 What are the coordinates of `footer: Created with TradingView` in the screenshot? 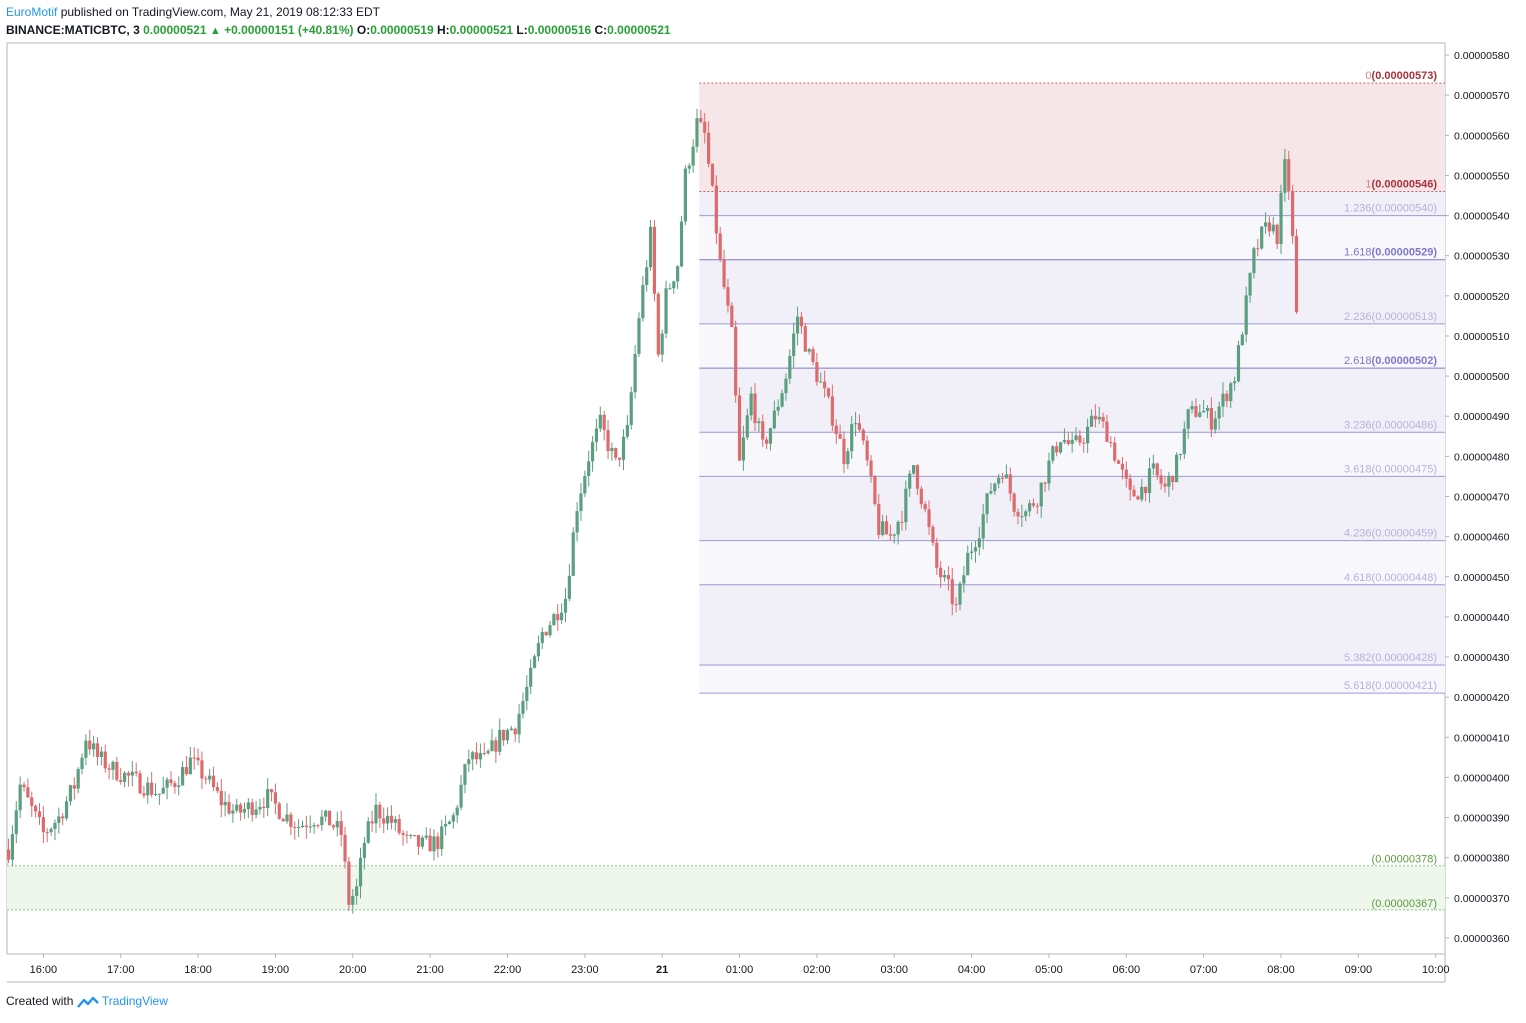 It's located at (87, 1001).